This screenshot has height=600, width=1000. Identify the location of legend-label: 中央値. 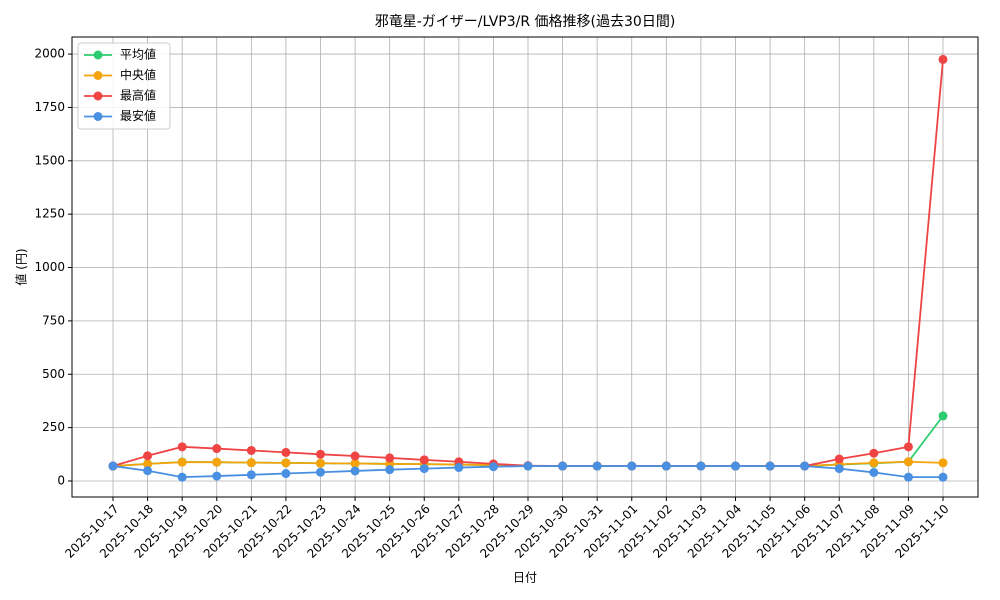
(138, 74).